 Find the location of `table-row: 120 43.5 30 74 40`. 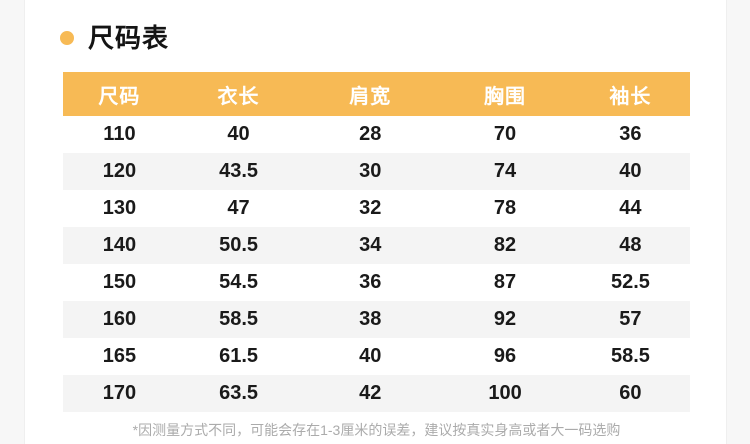

table-row: 120 43.5 30 74 40 is located at coordinates (376, 171).